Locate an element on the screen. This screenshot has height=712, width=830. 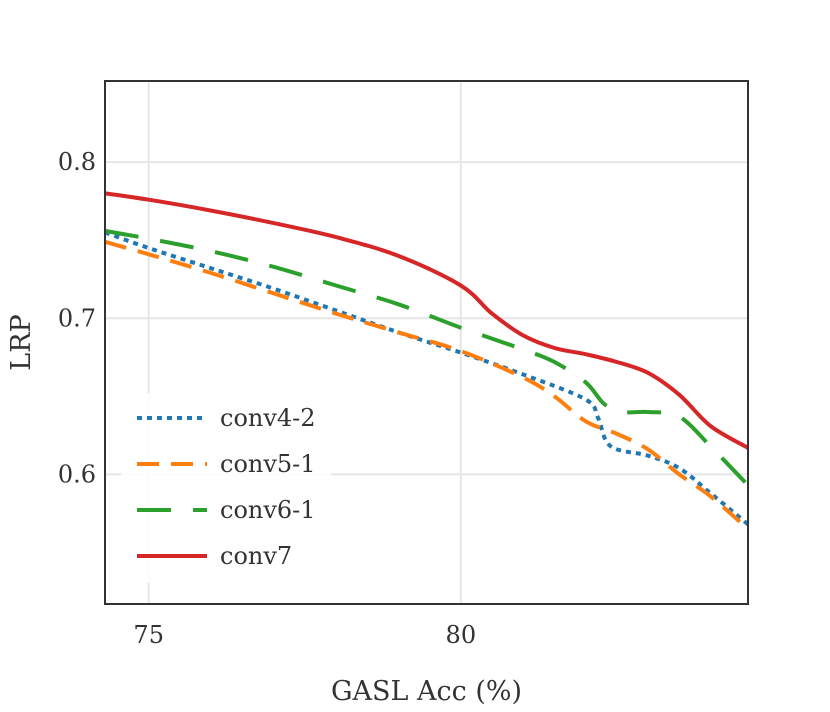
legend: conv4-2 conv5-1 conv6-1 conv7 is located at coordinates (226, 488).